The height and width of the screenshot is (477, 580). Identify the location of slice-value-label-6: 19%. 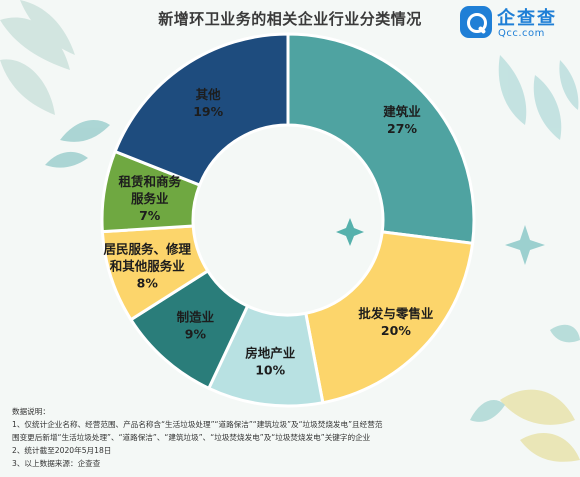
(208, 111).